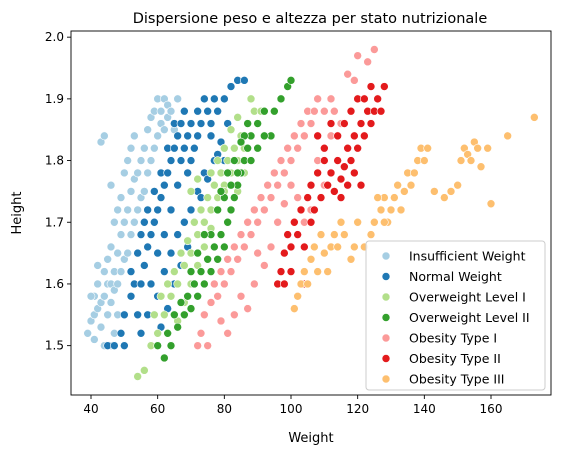 This screenshot has height=455, width=567. I want to click on y-tick-label: 1.6, so click(54, 284).